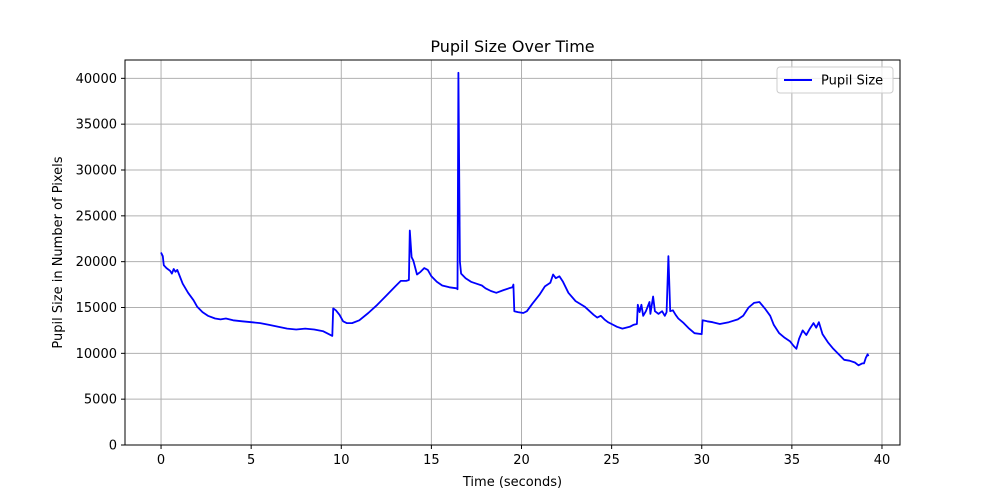  Describe the element at coordinates (96, 308) in the screenshot. I see `y-tick-label: 15000` at that location.